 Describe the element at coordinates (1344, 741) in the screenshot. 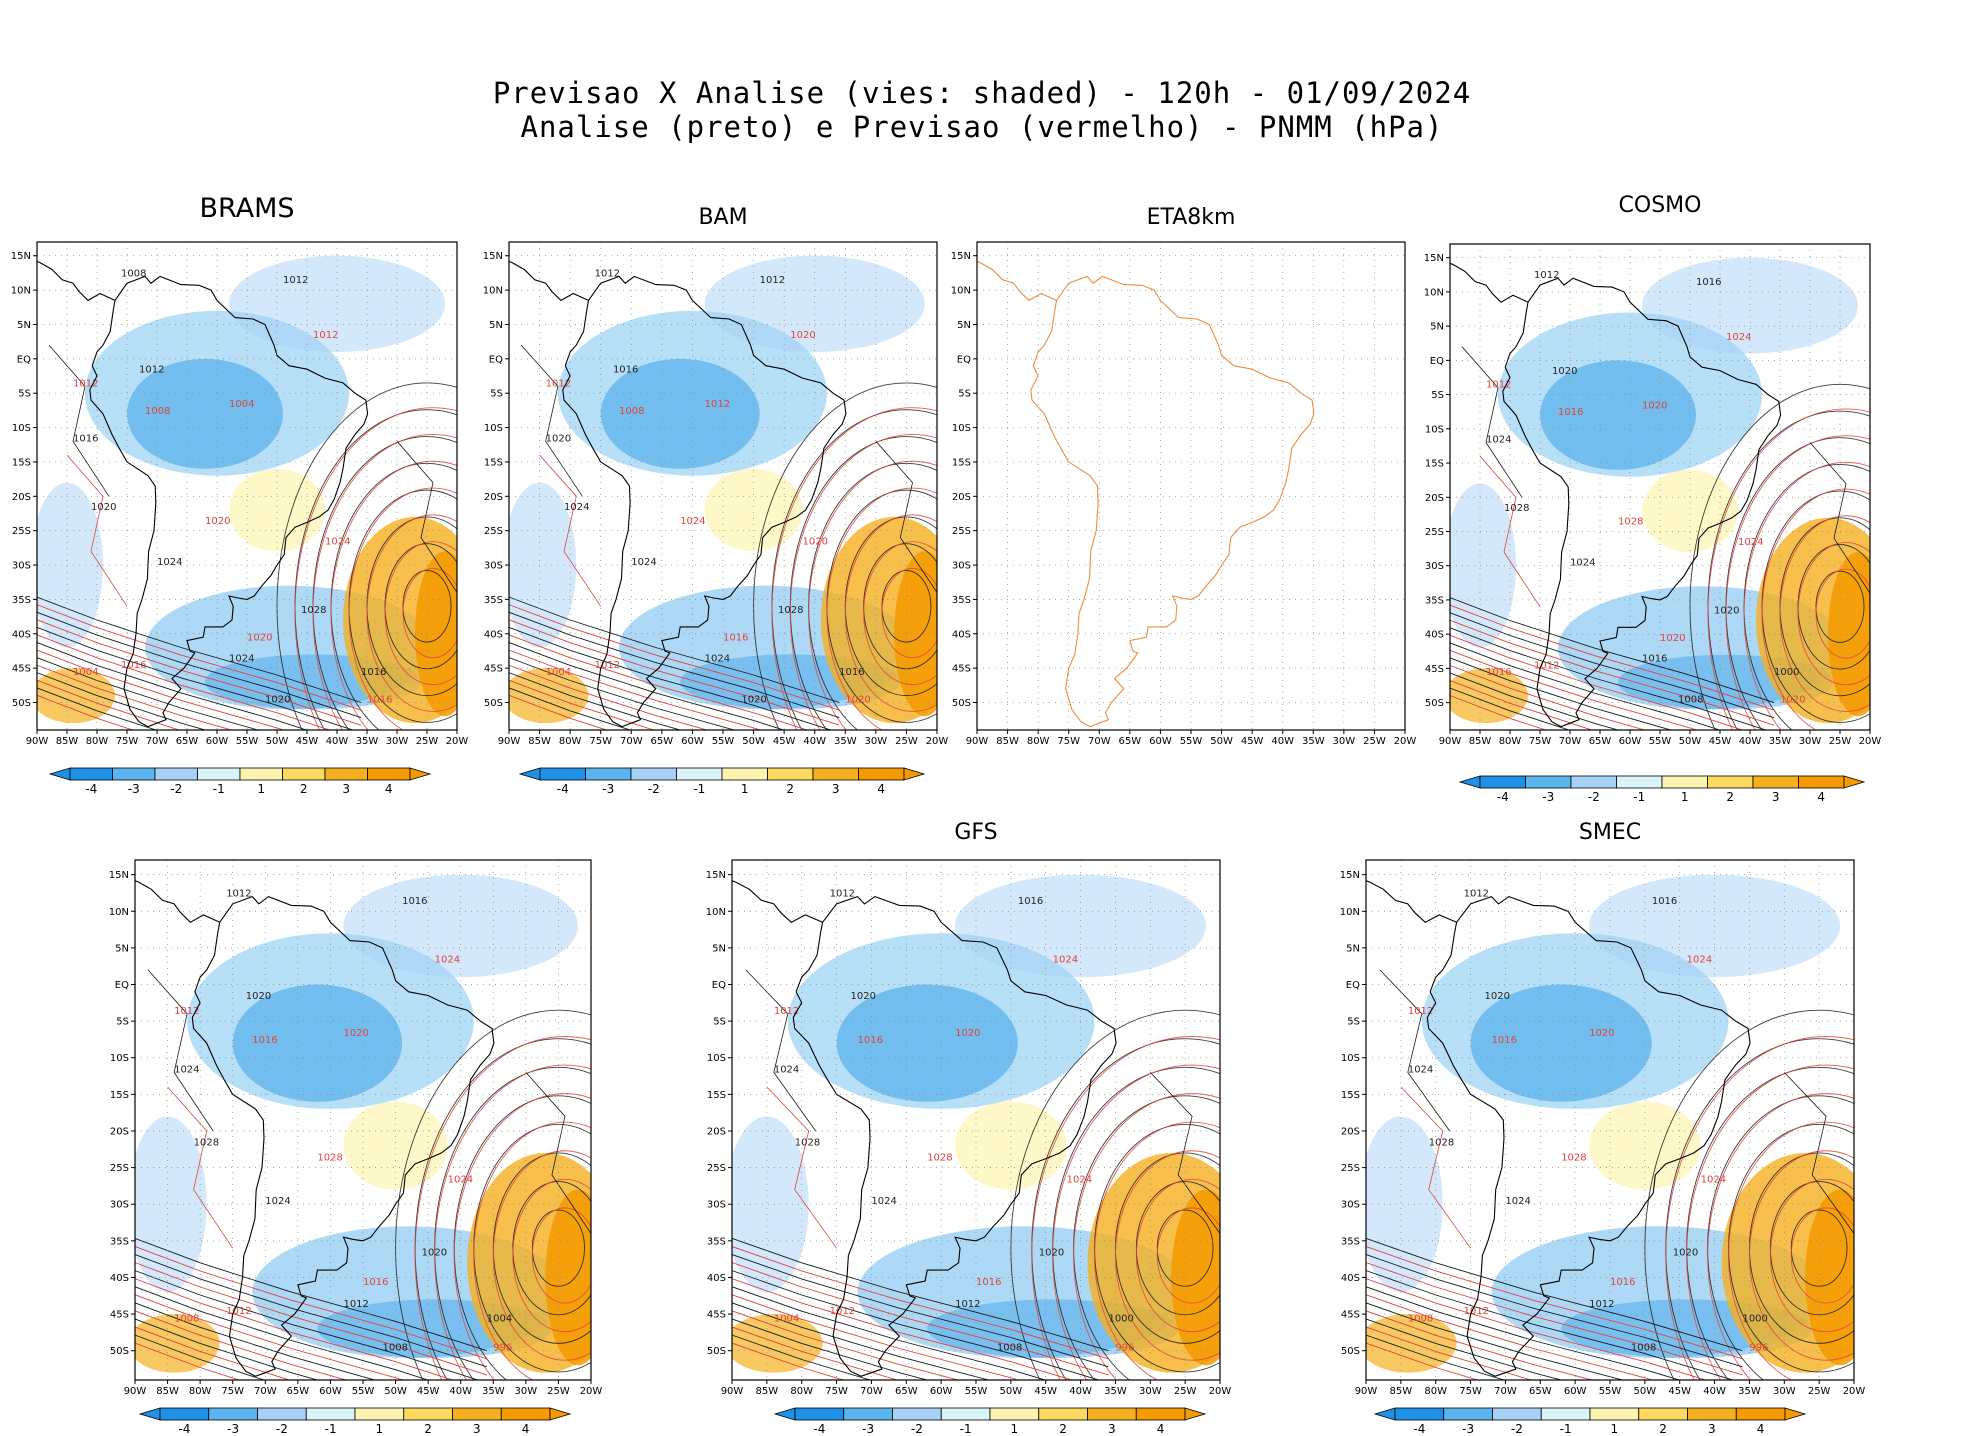

I see `lon-tick-label: 30W` at that location.